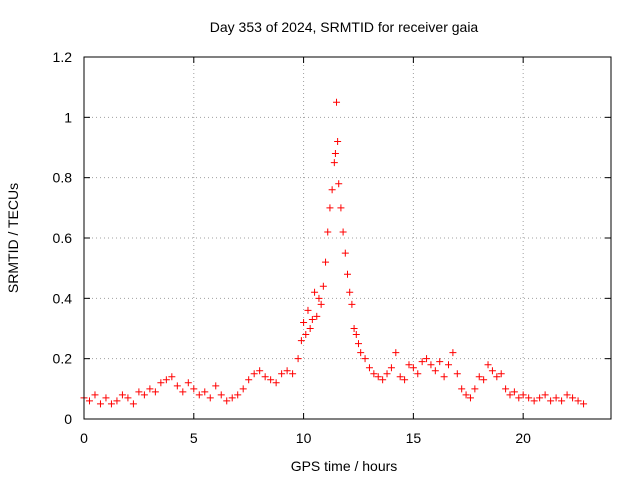 The height and width of the screenshot is (480, 640). What do you see at coordinates (344, 466) in the screenshot?
I see `x-axis-label: GPS time / hours` at bounding box center [344, 466].